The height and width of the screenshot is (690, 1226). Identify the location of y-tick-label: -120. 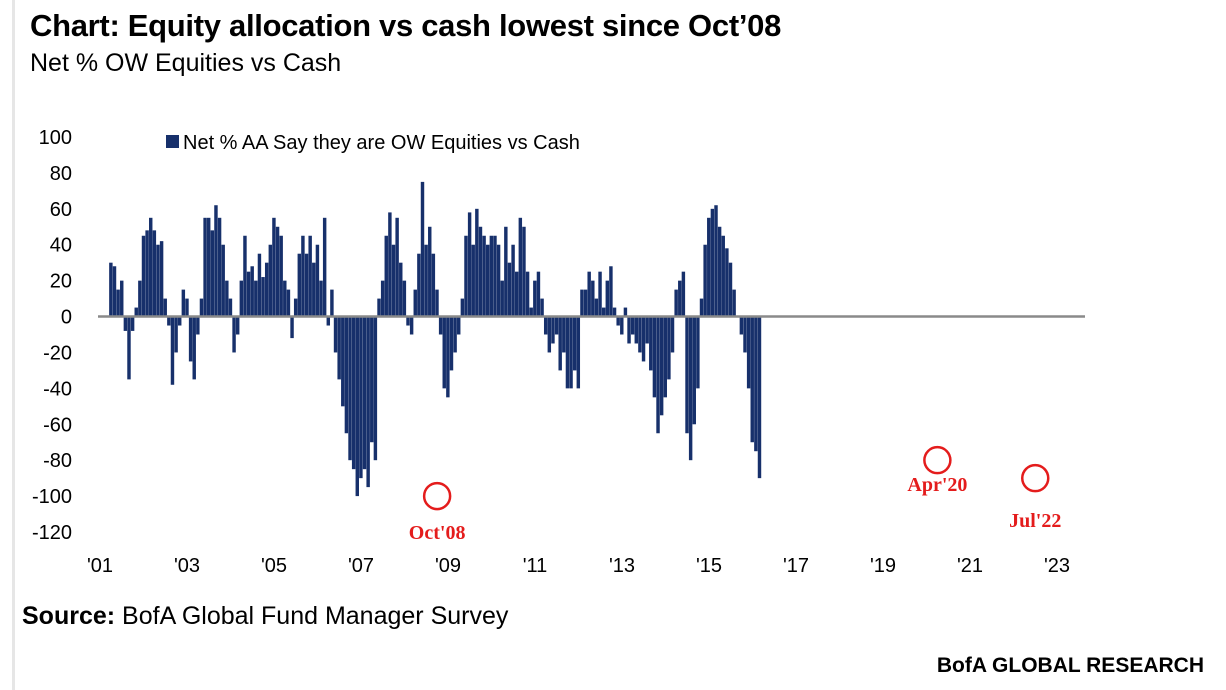
(52, 533).